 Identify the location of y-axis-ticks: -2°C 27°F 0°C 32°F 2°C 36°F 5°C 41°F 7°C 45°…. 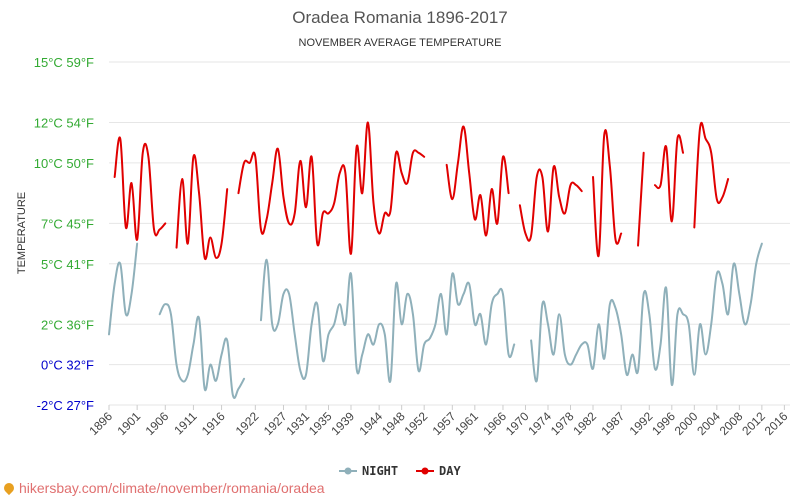
(64, 234).